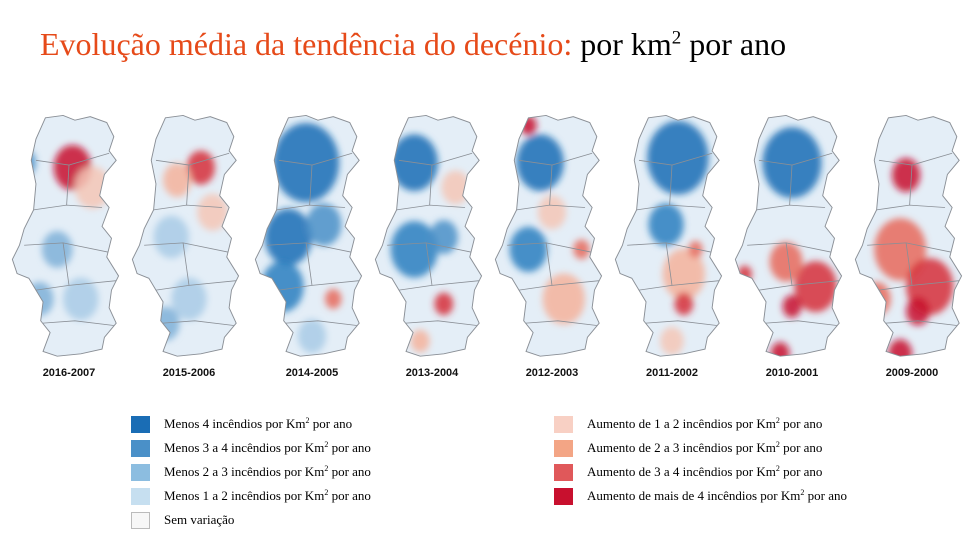 The width and height of the screenshot is (980, 551). What do you see at coordinates (258, 423) in the screenshot?
I see `legend-label: Menos 4 incêndios por Km2 por ano` at bounding box center [258, 423].